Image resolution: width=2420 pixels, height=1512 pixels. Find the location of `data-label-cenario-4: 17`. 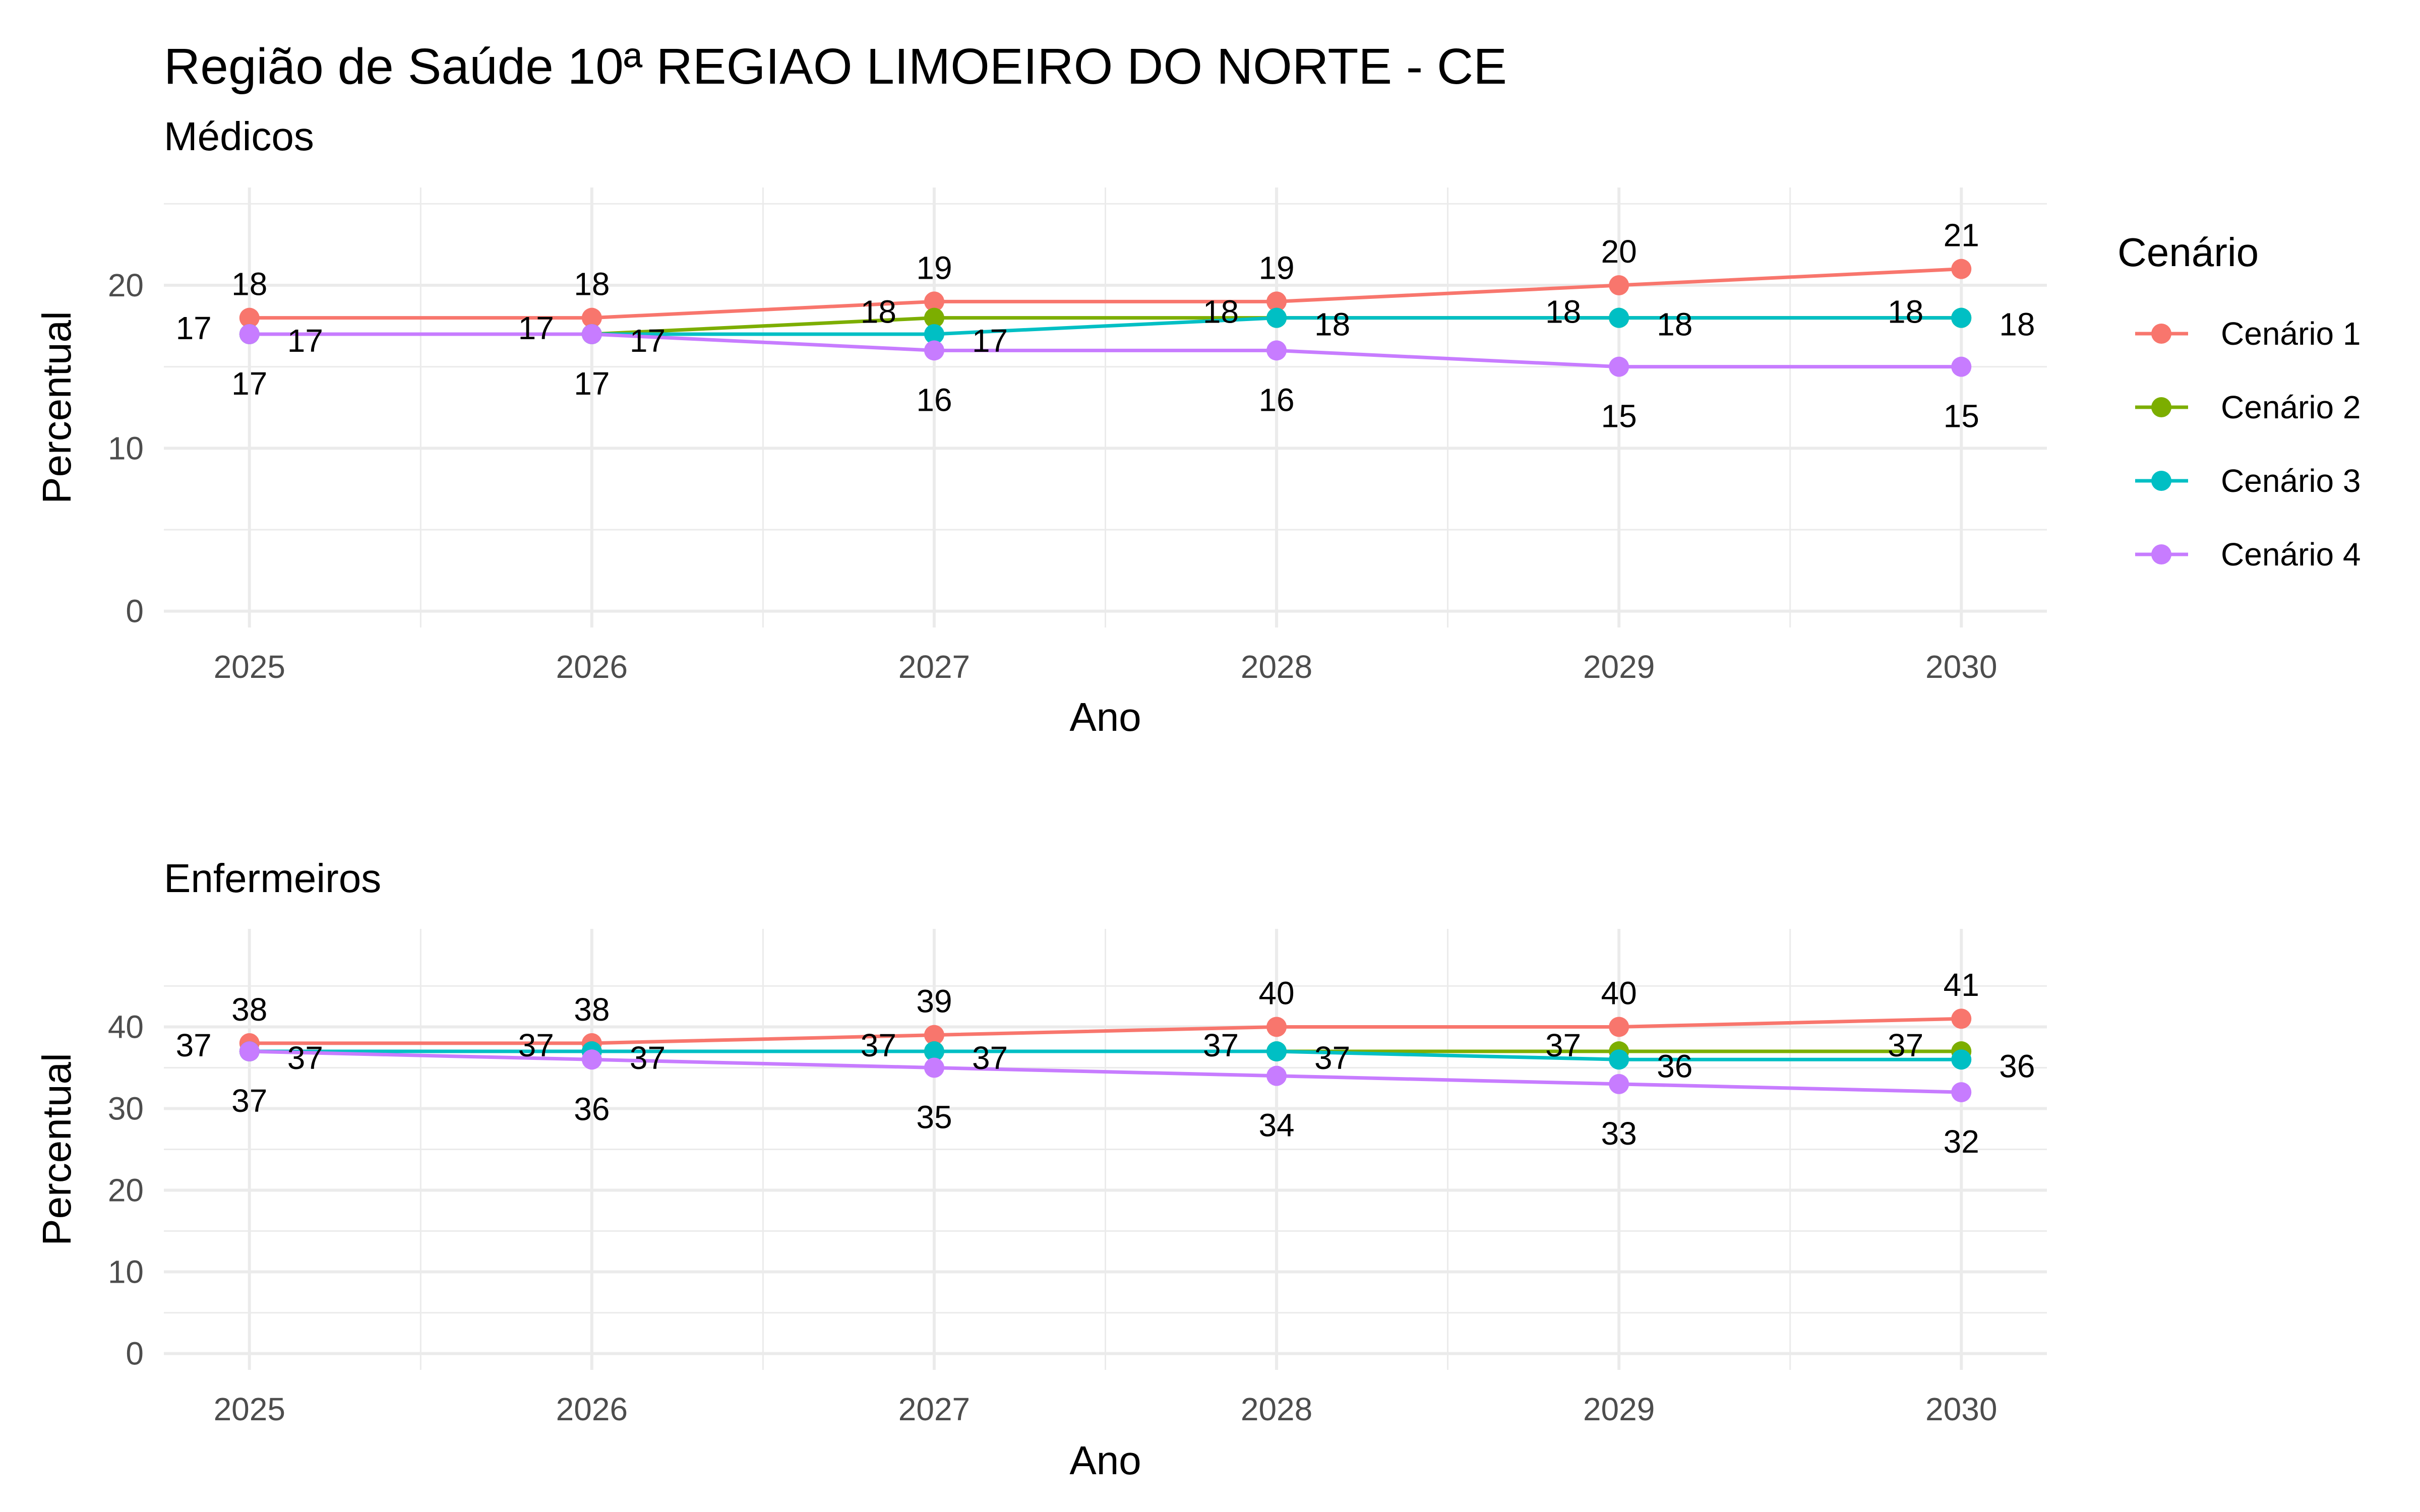

data-label-cenario-4: 17 is located at coordinates (249, 383).